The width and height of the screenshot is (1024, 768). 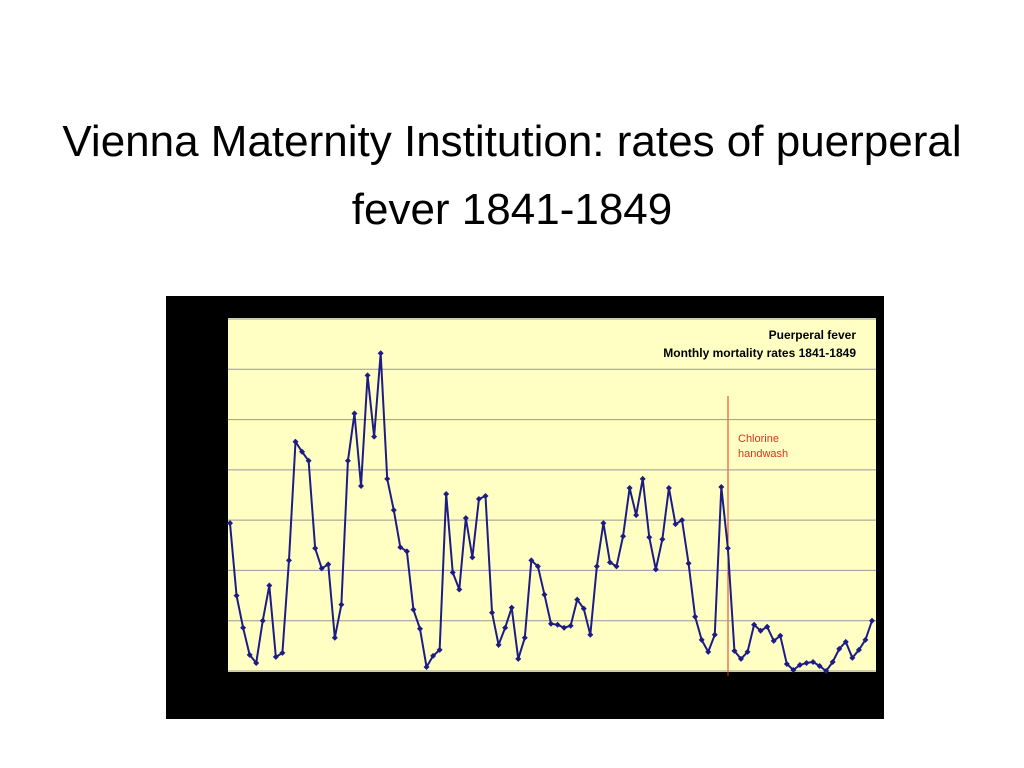 I want to click on chart-title: Puerperal fever, so click(x=813, y=335).